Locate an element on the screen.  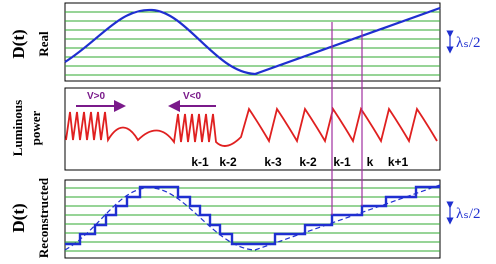
fringe-label: k is located at coordinates (370, 162).